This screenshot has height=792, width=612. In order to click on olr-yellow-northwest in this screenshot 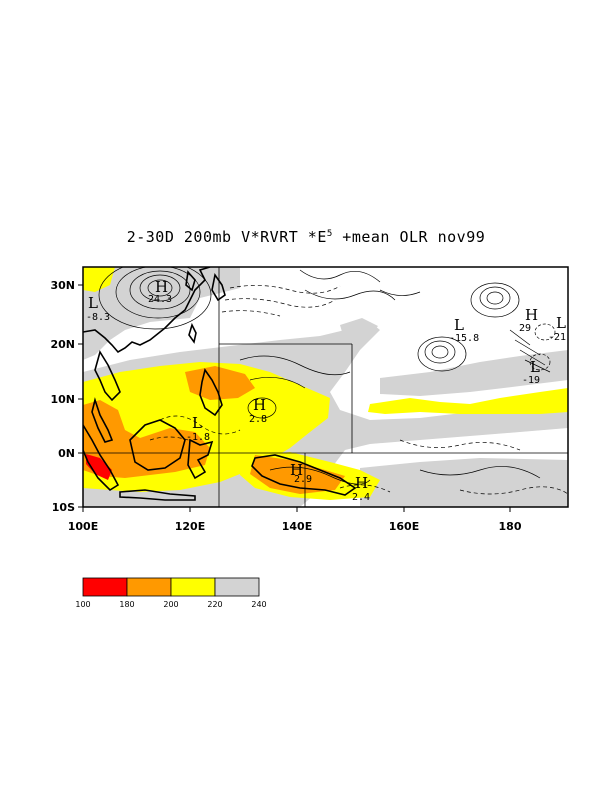, I will do `click(99, 279)`.